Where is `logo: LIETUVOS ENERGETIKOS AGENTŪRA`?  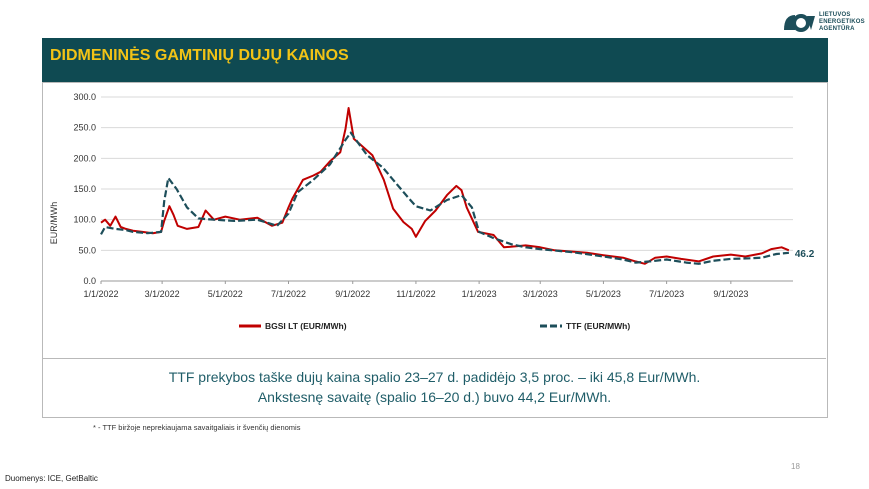
logo: LIETUVOS ENERGETIKOS AGENTŪRA is located at coordinates (823, 24).